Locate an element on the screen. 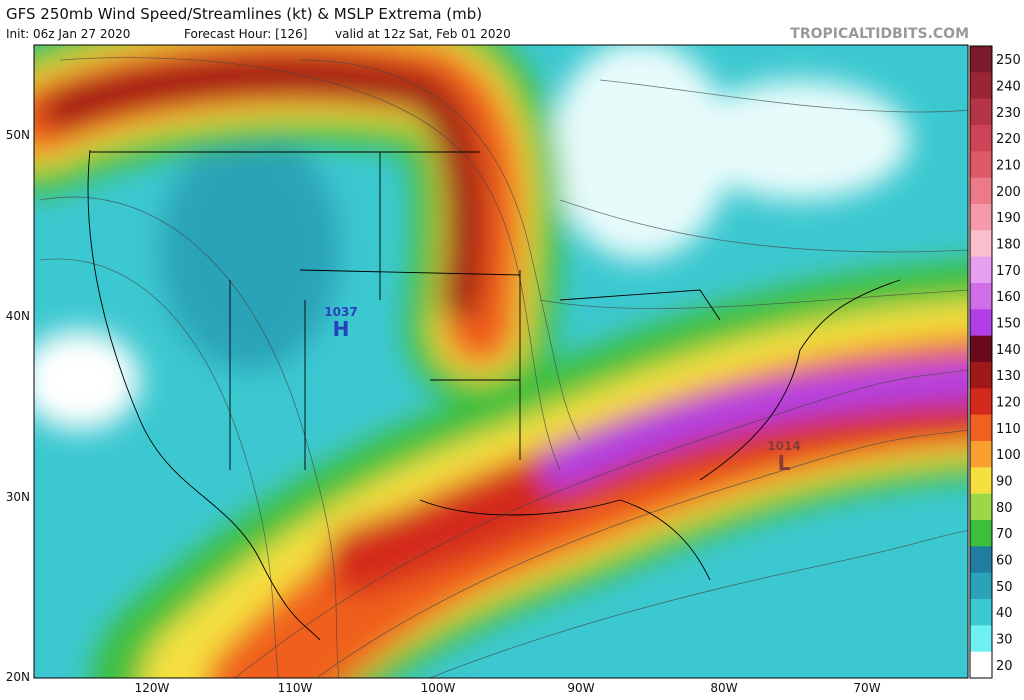  lon-label: 120W is located at coordinates (152, 688).